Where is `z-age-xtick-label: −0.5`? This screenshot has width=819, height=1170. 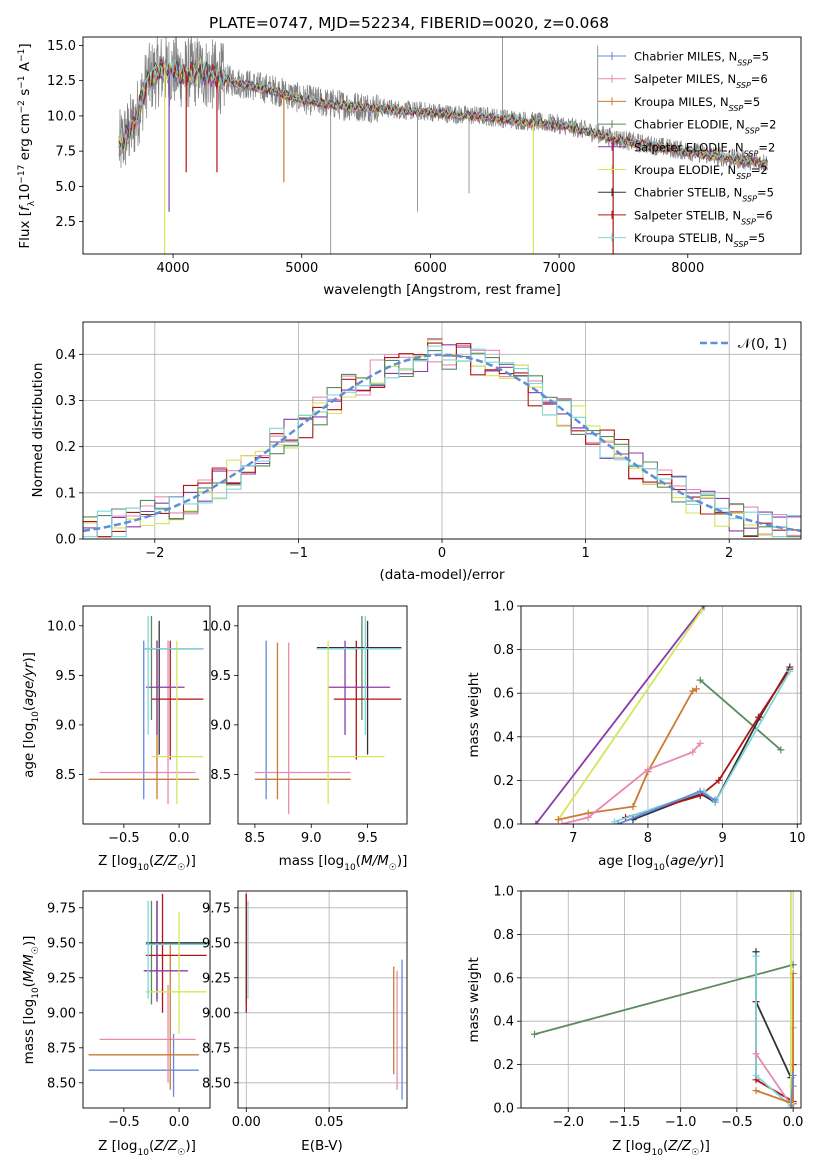
z-age-xtick-label: −0.5 is located at coordinates (124, 838).